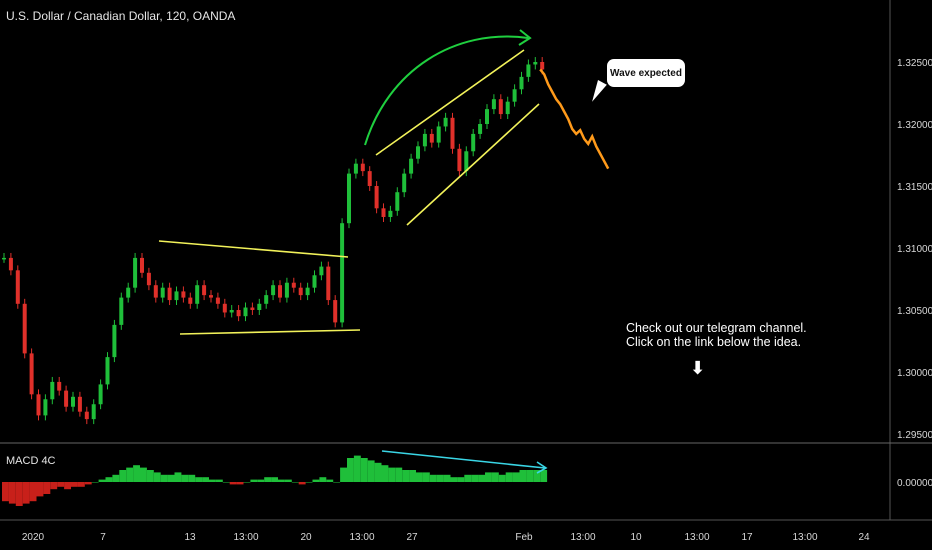 The width and height of the screenshot is (932, 550). Describe the element at coordinates (306, 537) in the screenshot. I see `x-tick-label: 20` at that location.